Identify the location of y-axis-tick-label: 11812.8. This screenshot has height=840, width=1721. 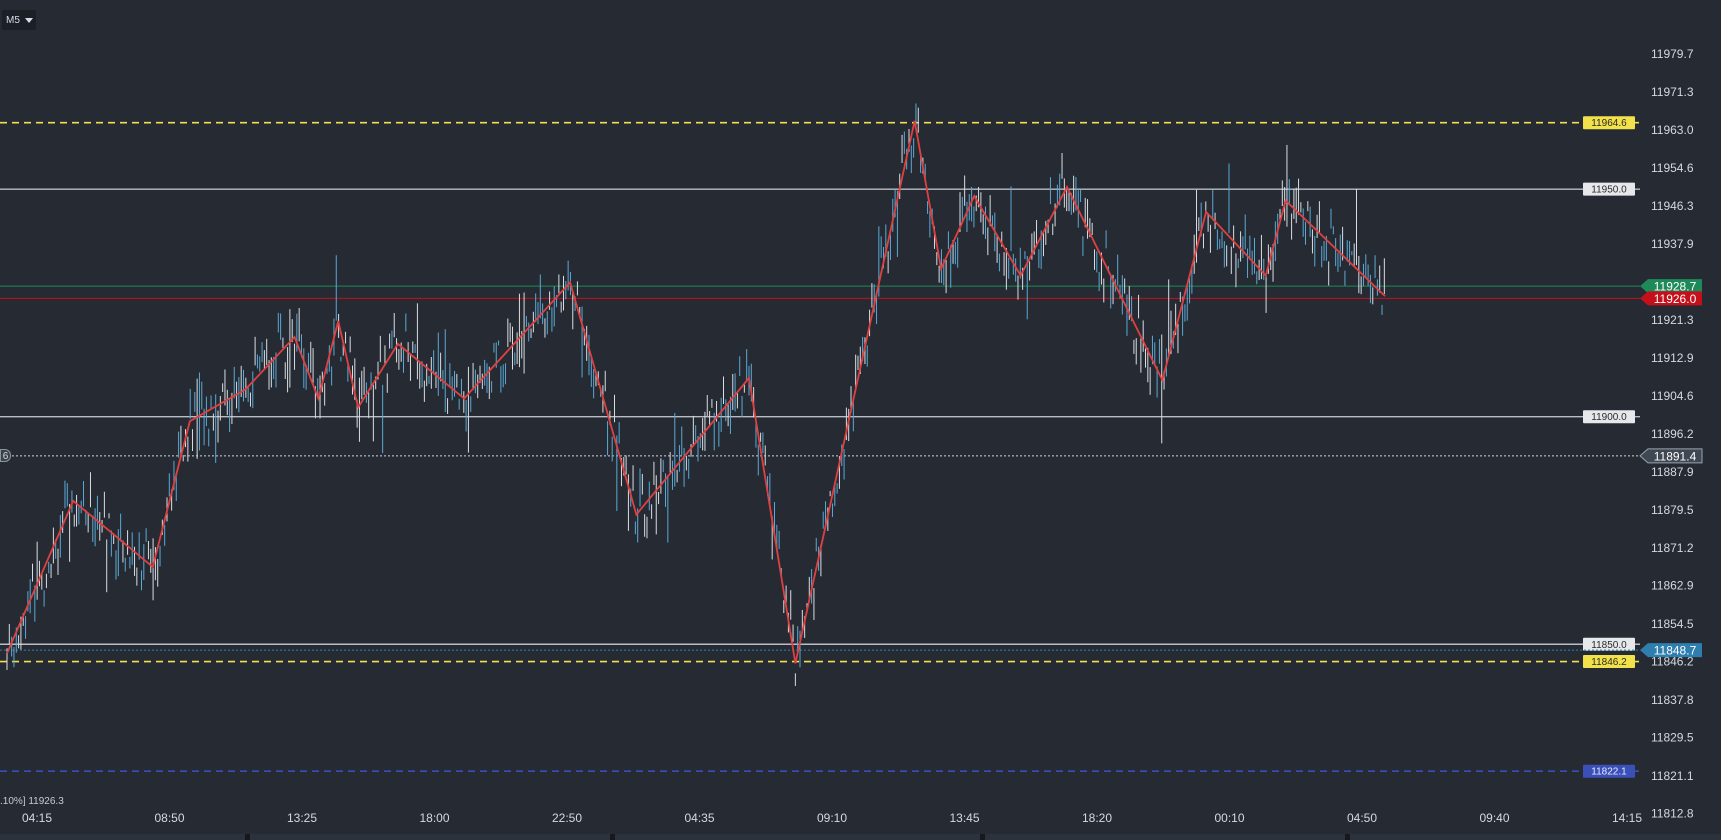
(1672, 814).